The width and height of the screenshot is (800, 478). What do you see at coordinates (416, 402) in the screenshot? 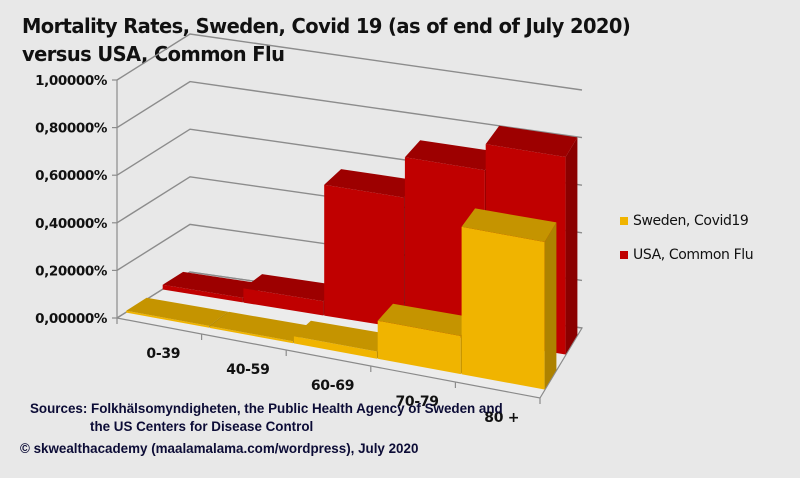
I see `x-tick-label: 70-79` at bounding box center [416, 402].